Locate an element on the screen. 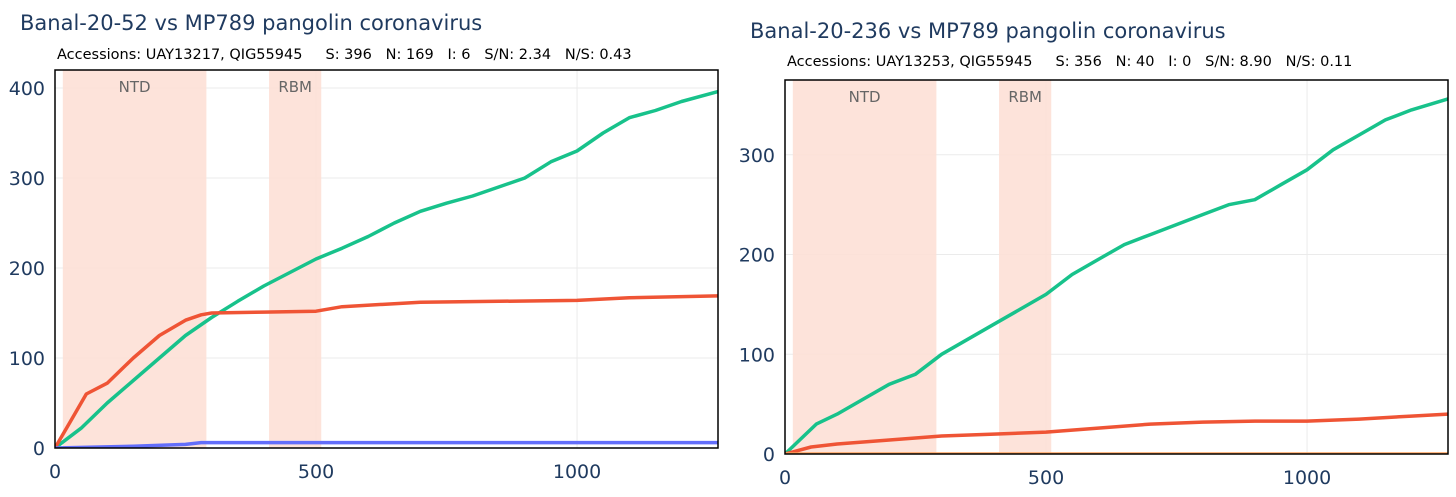  y-tick-label: 400 is located at coordinates (27, 89).